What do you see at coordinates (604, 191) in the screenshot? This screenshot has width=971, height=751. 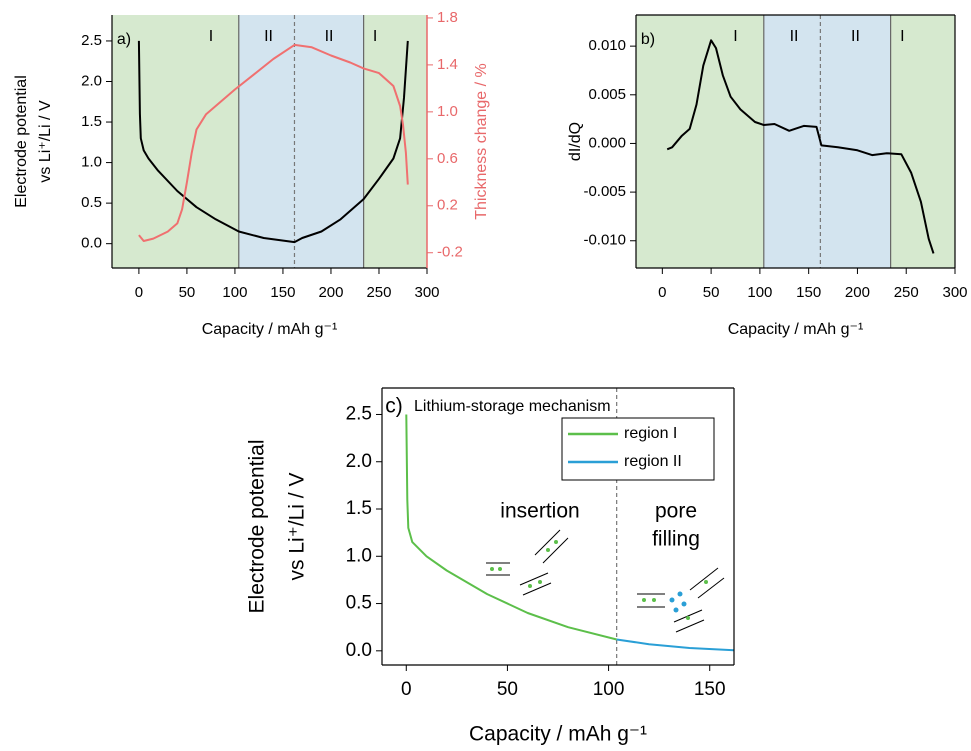 I see `y-tick-label: -0.005` at bounding box center [604, 191].